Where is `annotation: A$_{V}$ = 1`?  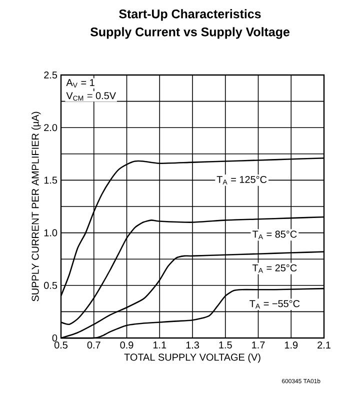 annotation: A$_{V}$ = 1 is located at coordinates (80, 83).